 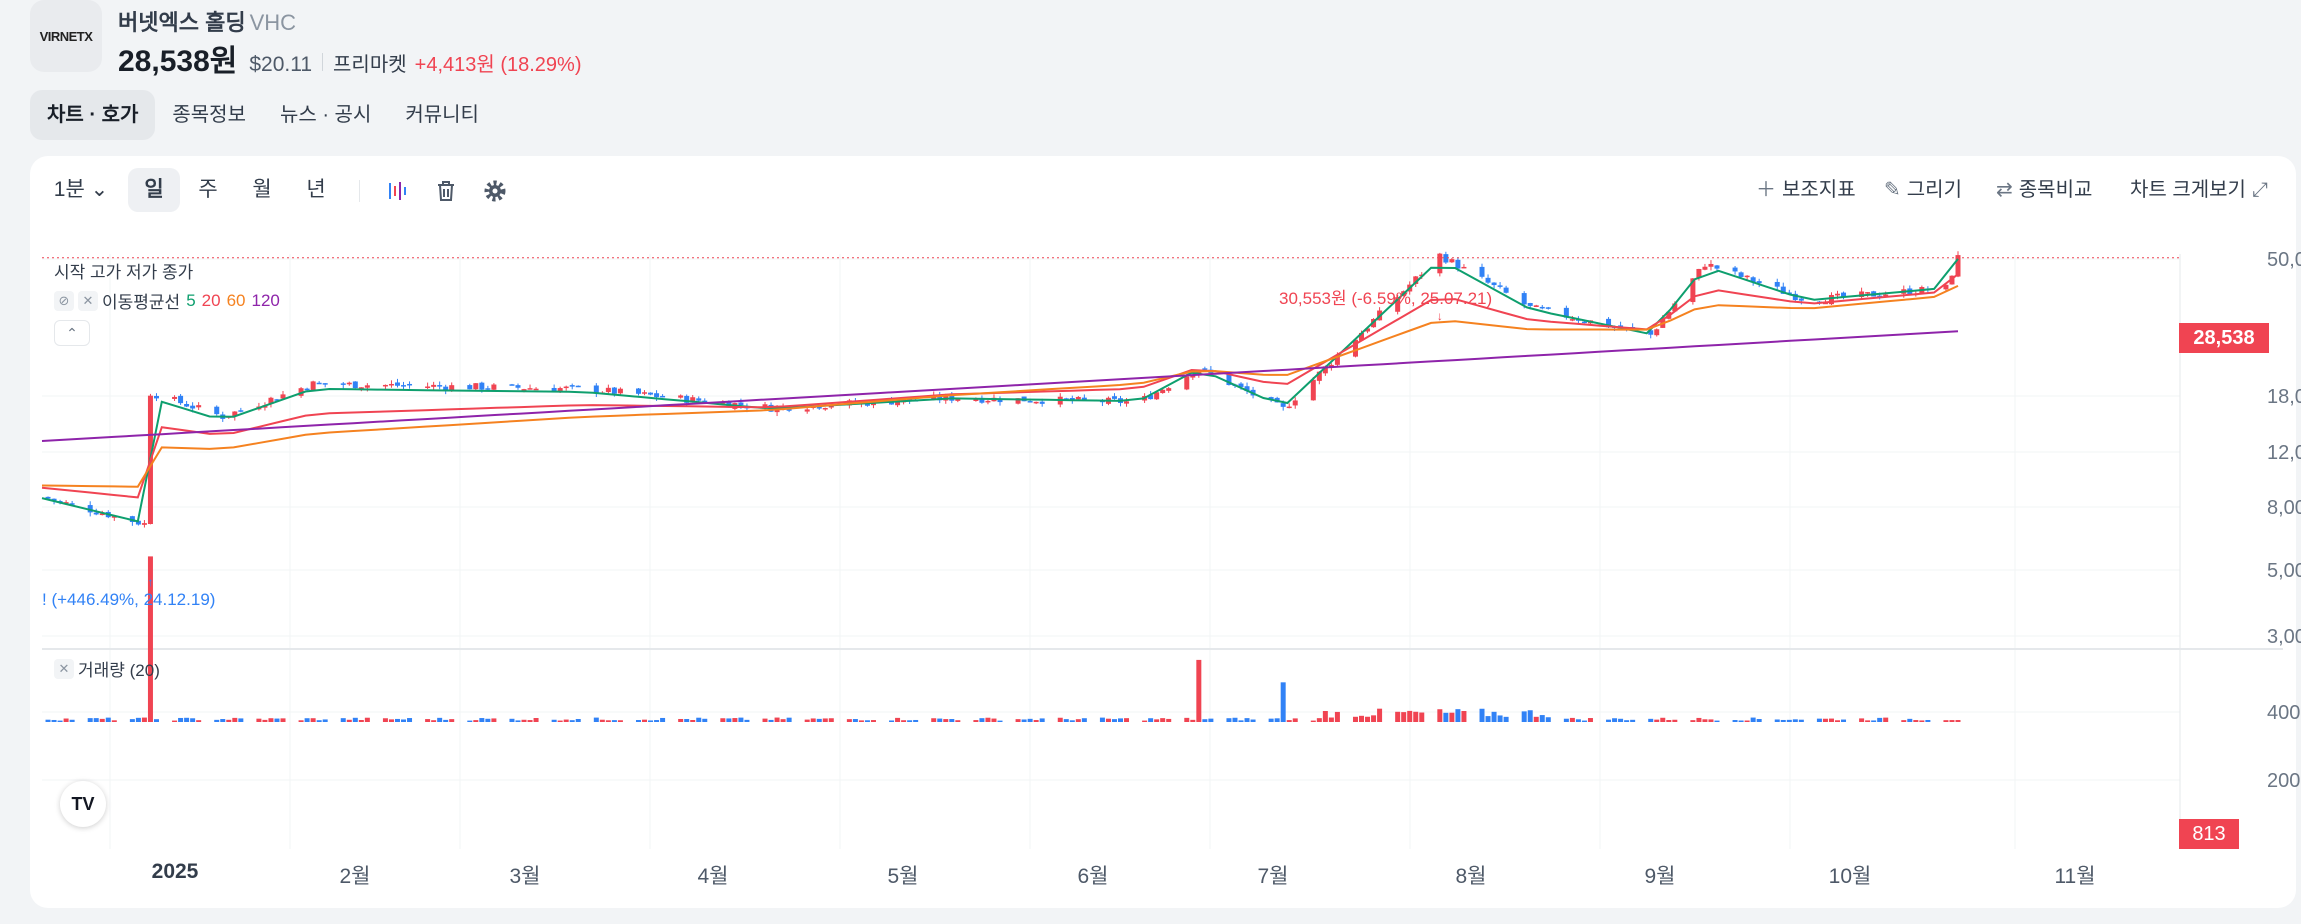 What do you see at coordinates (191, 300) in the screenshot?
I see `ma-5-label: 5` at bounding box center [191, 300].